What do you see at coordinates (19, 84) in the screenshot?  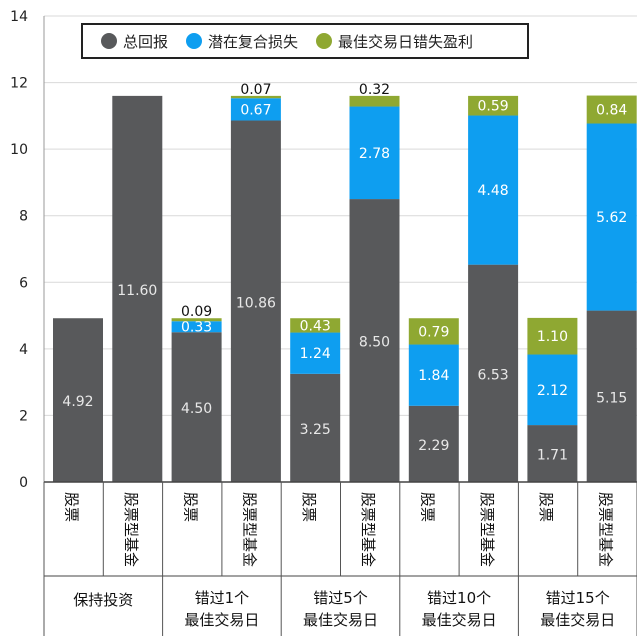 I see `y-tick-label: 12` at bounding box center [19, 84].